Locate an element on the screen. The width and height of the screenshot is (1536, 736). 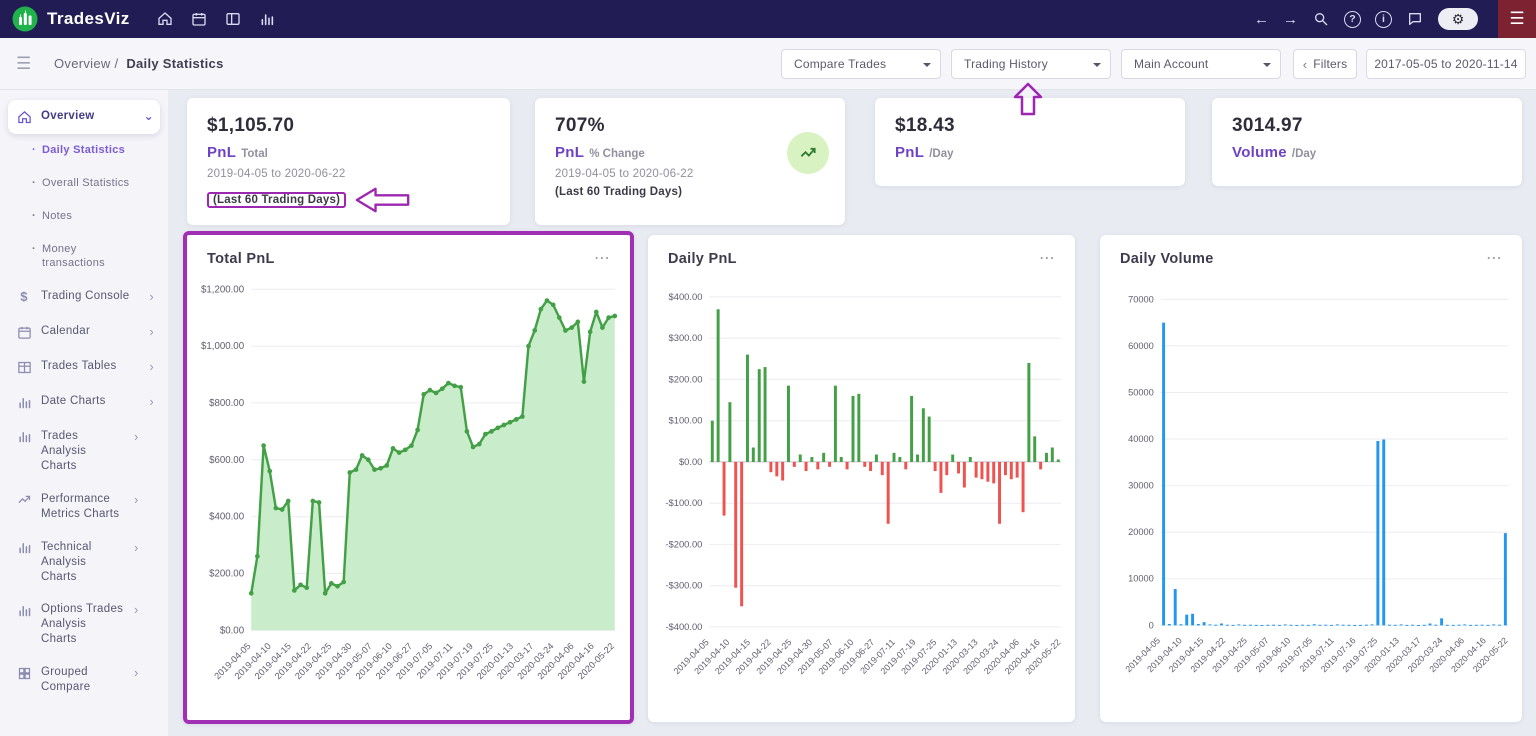
pnl-metric-suffix: Total is located at coordinates (254, 154).